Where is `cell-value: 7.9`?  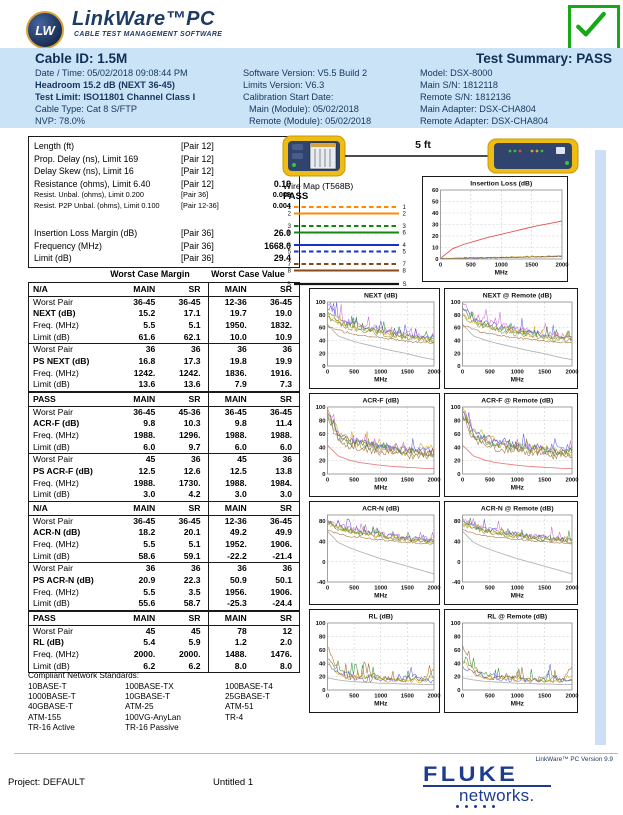
cell-value: 7.9 is located at coordinates (240, 384).